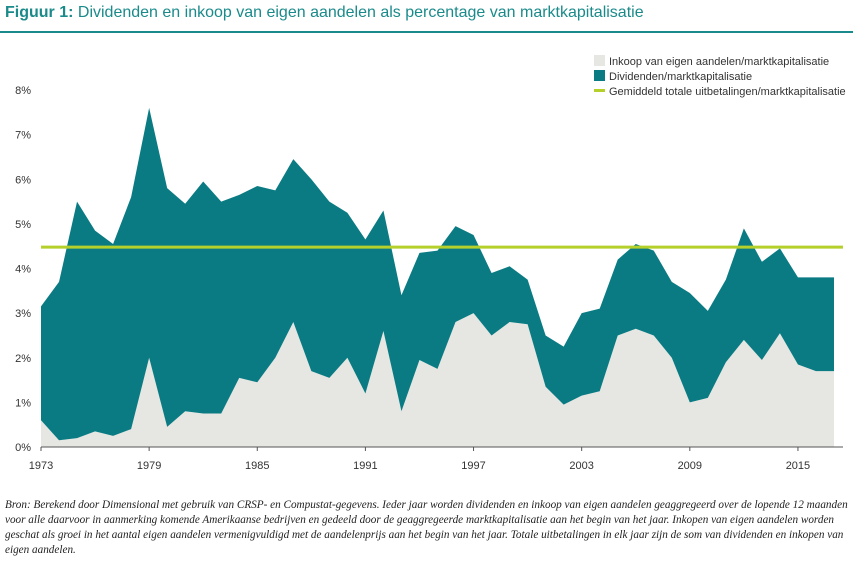  Describe the element at coordinates (41, 466) in the screenshot. I see `x-tick-label: 1973` at that location.